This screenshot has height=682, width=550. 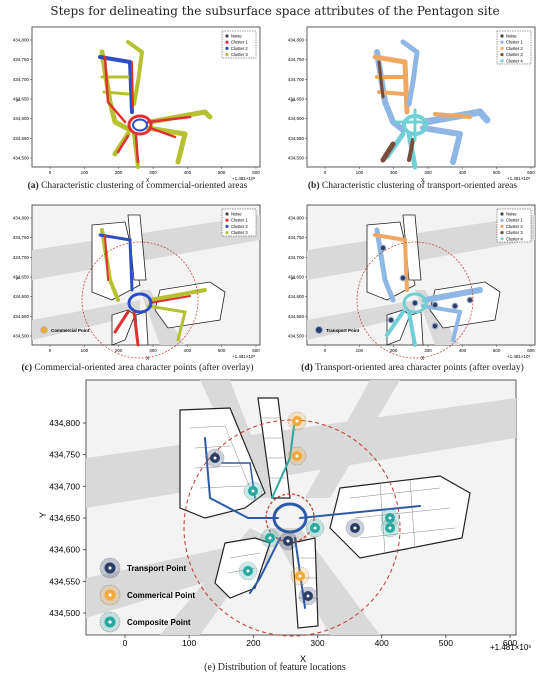 I want to click on panel-a-y-label: Y, so click(x=19, y=100).